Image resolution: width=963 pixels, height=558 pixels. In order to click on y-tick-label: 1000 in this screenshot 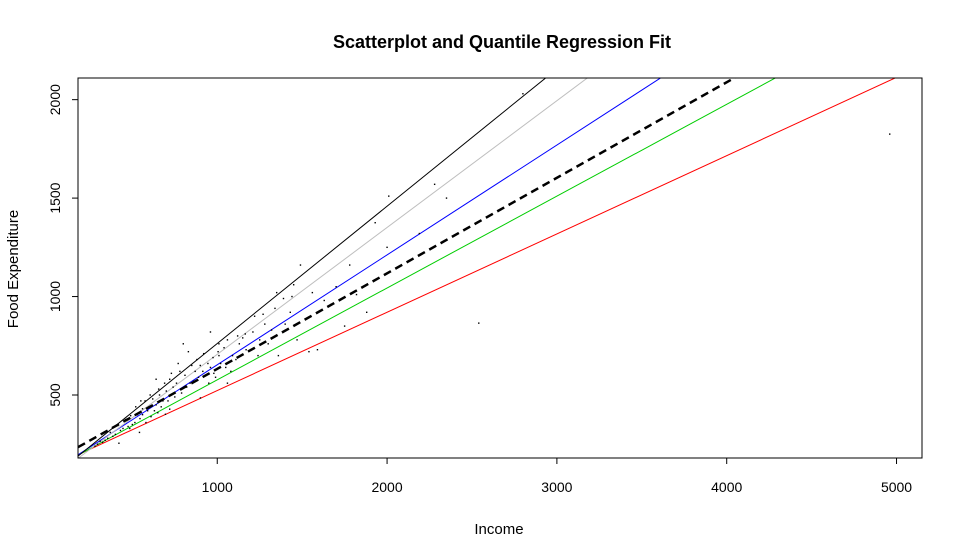, I will do `click(55, 296)`.